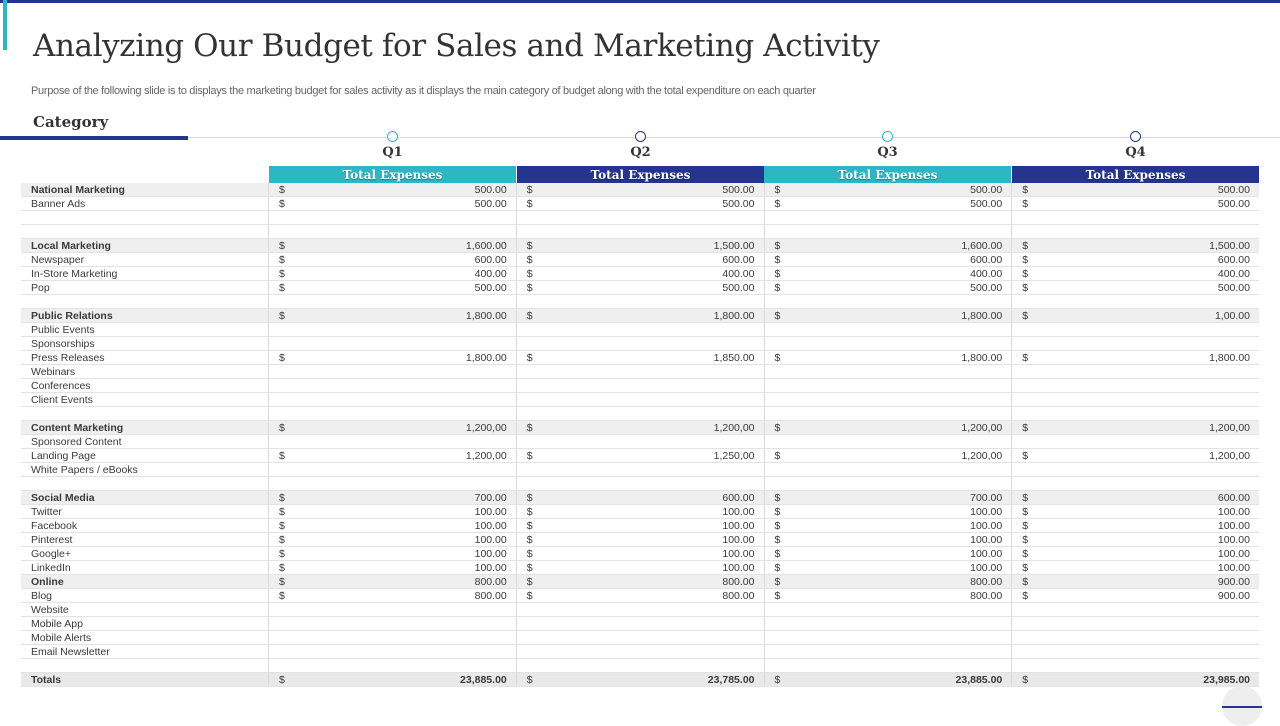 The image size is (1280, 726). What do you see at coordinates (1135, 357) in the screenshot?
I see `q4-value-cell: $1,800.00` at bounding box center [1135, 357].